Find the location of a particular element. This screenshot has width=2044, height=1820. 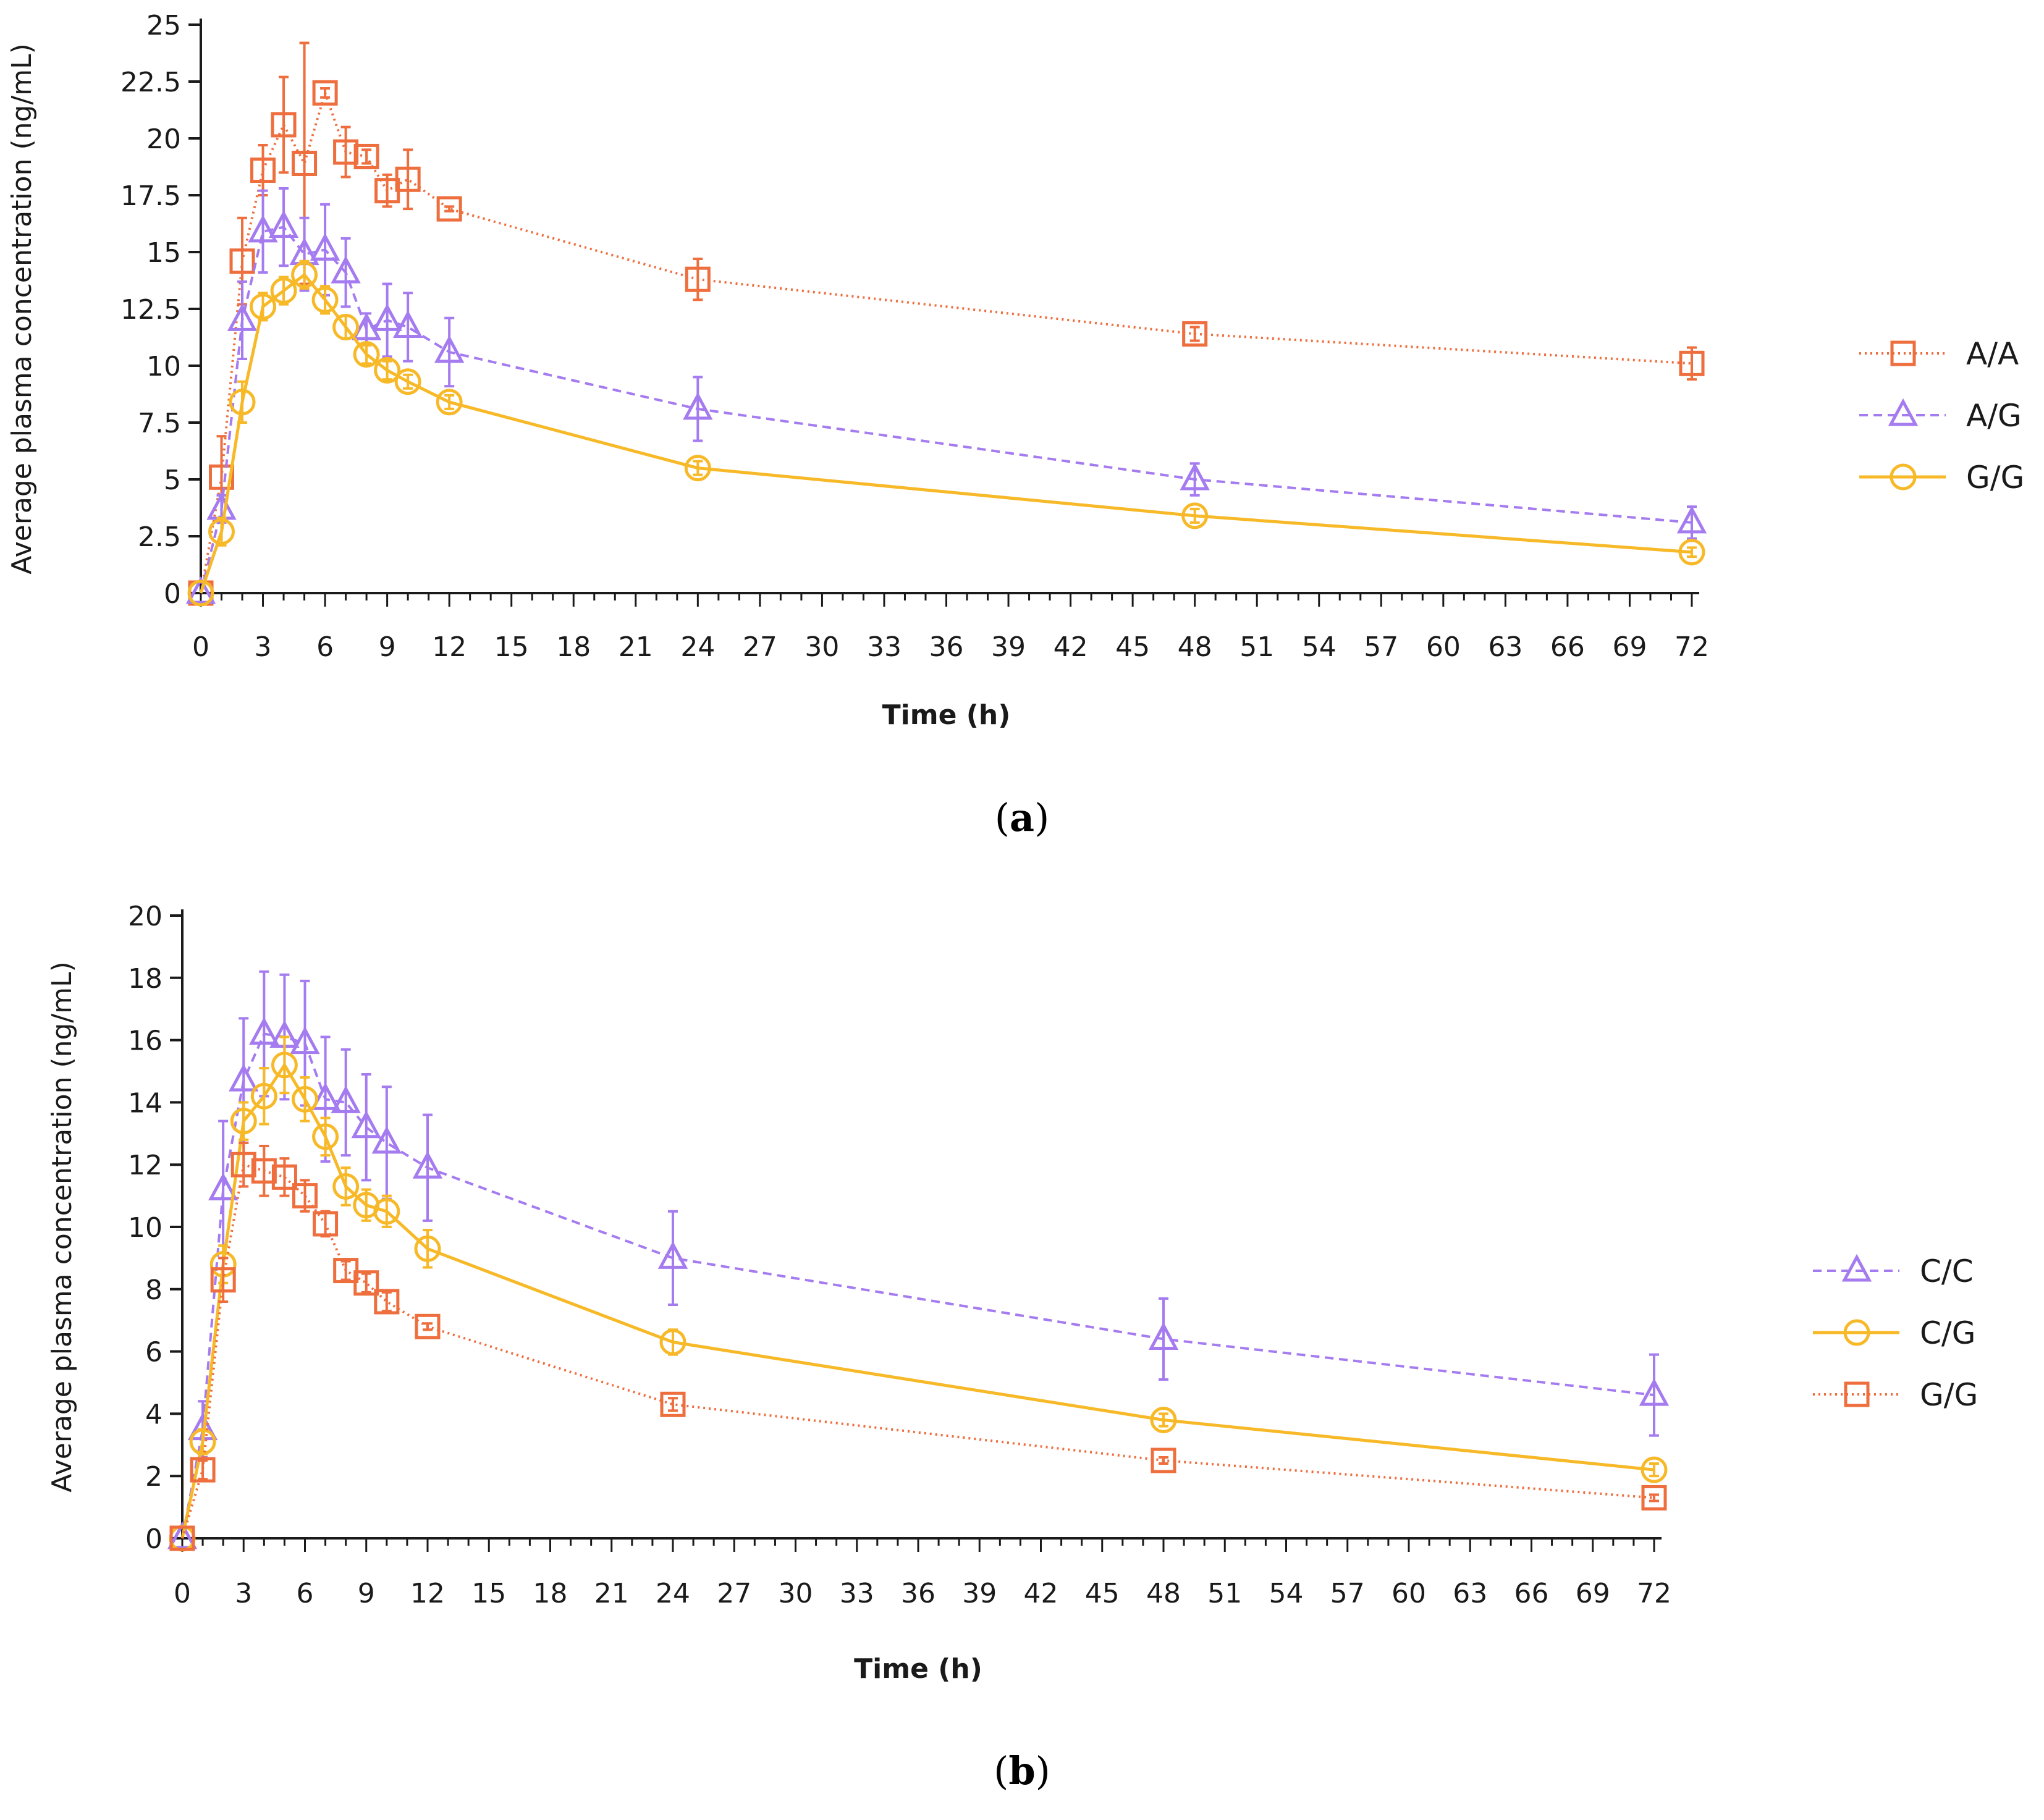

legend-item: A/A is located at coordinates (1939, 354).